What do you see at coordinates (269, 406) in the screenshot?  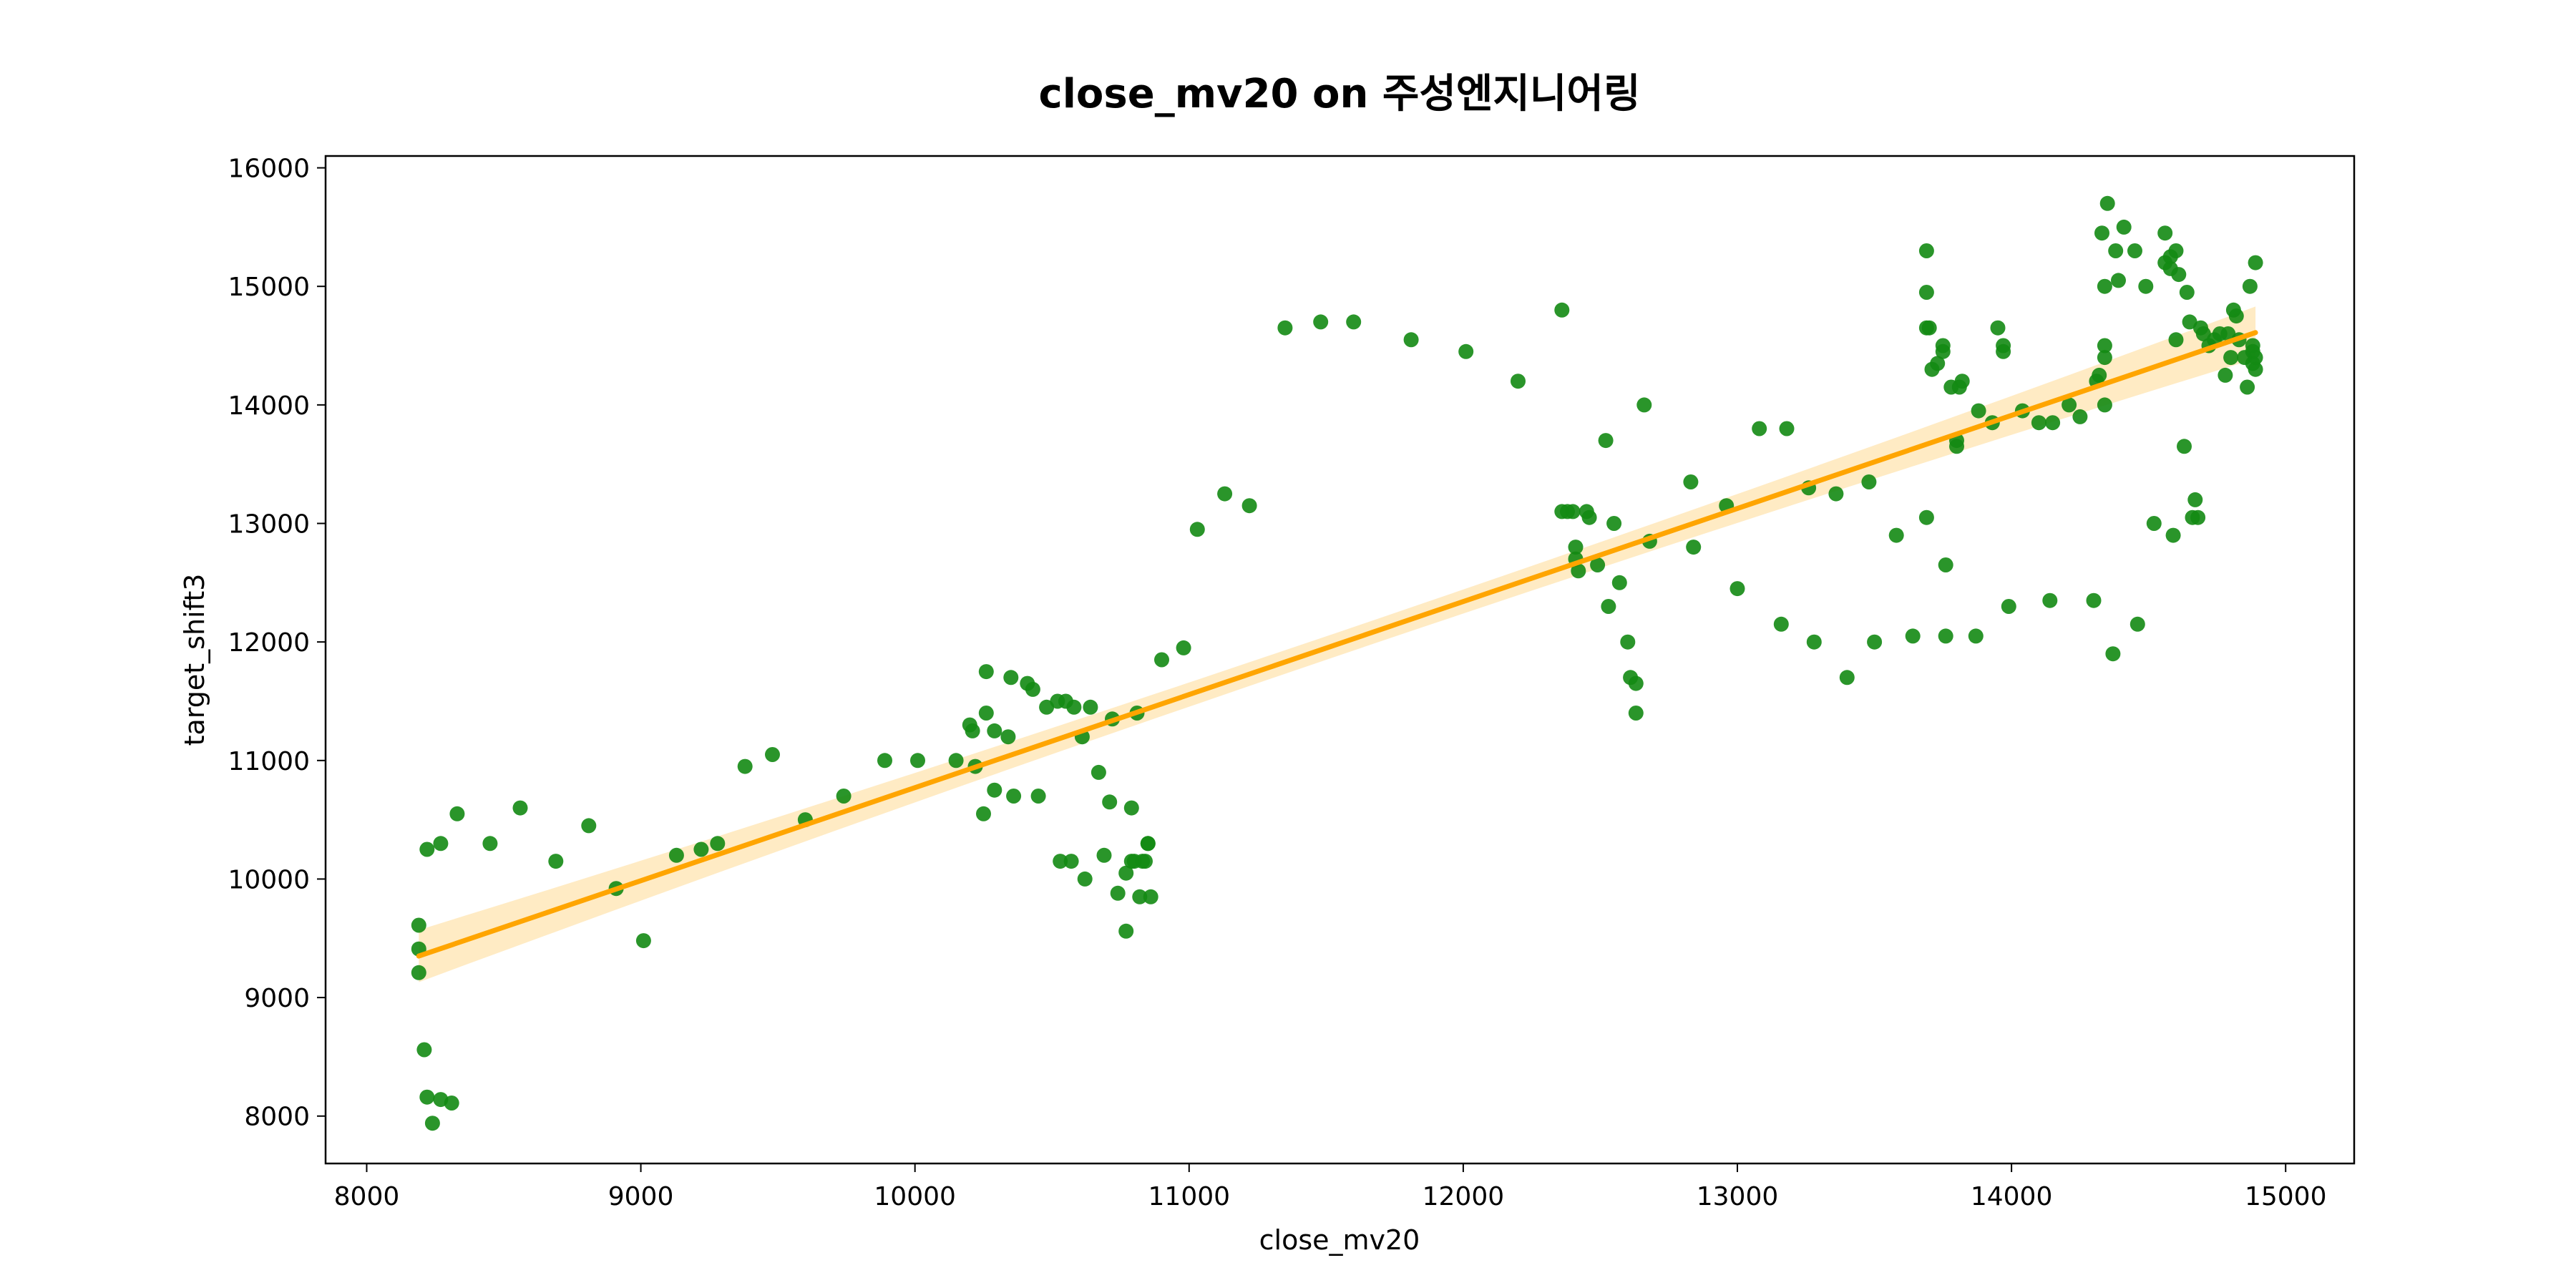 I see `y-tick-label: 14000` at bounding box center [269, 406].